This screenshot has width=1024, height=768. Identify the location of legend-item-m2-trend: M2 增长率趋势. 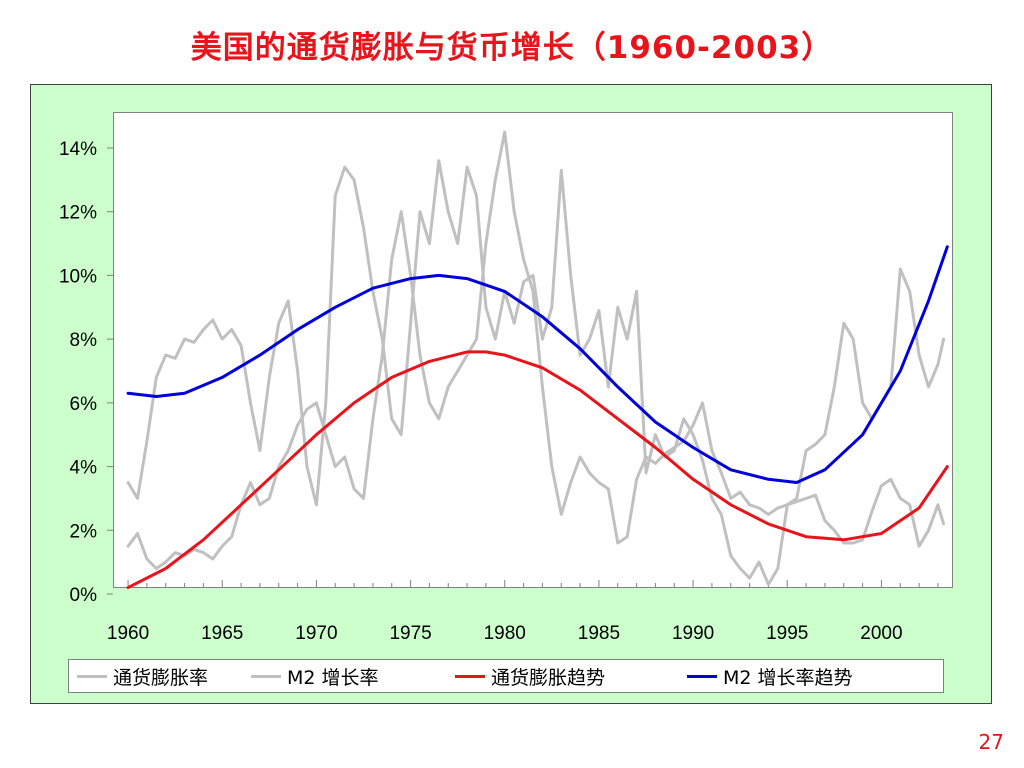
(770, 676).